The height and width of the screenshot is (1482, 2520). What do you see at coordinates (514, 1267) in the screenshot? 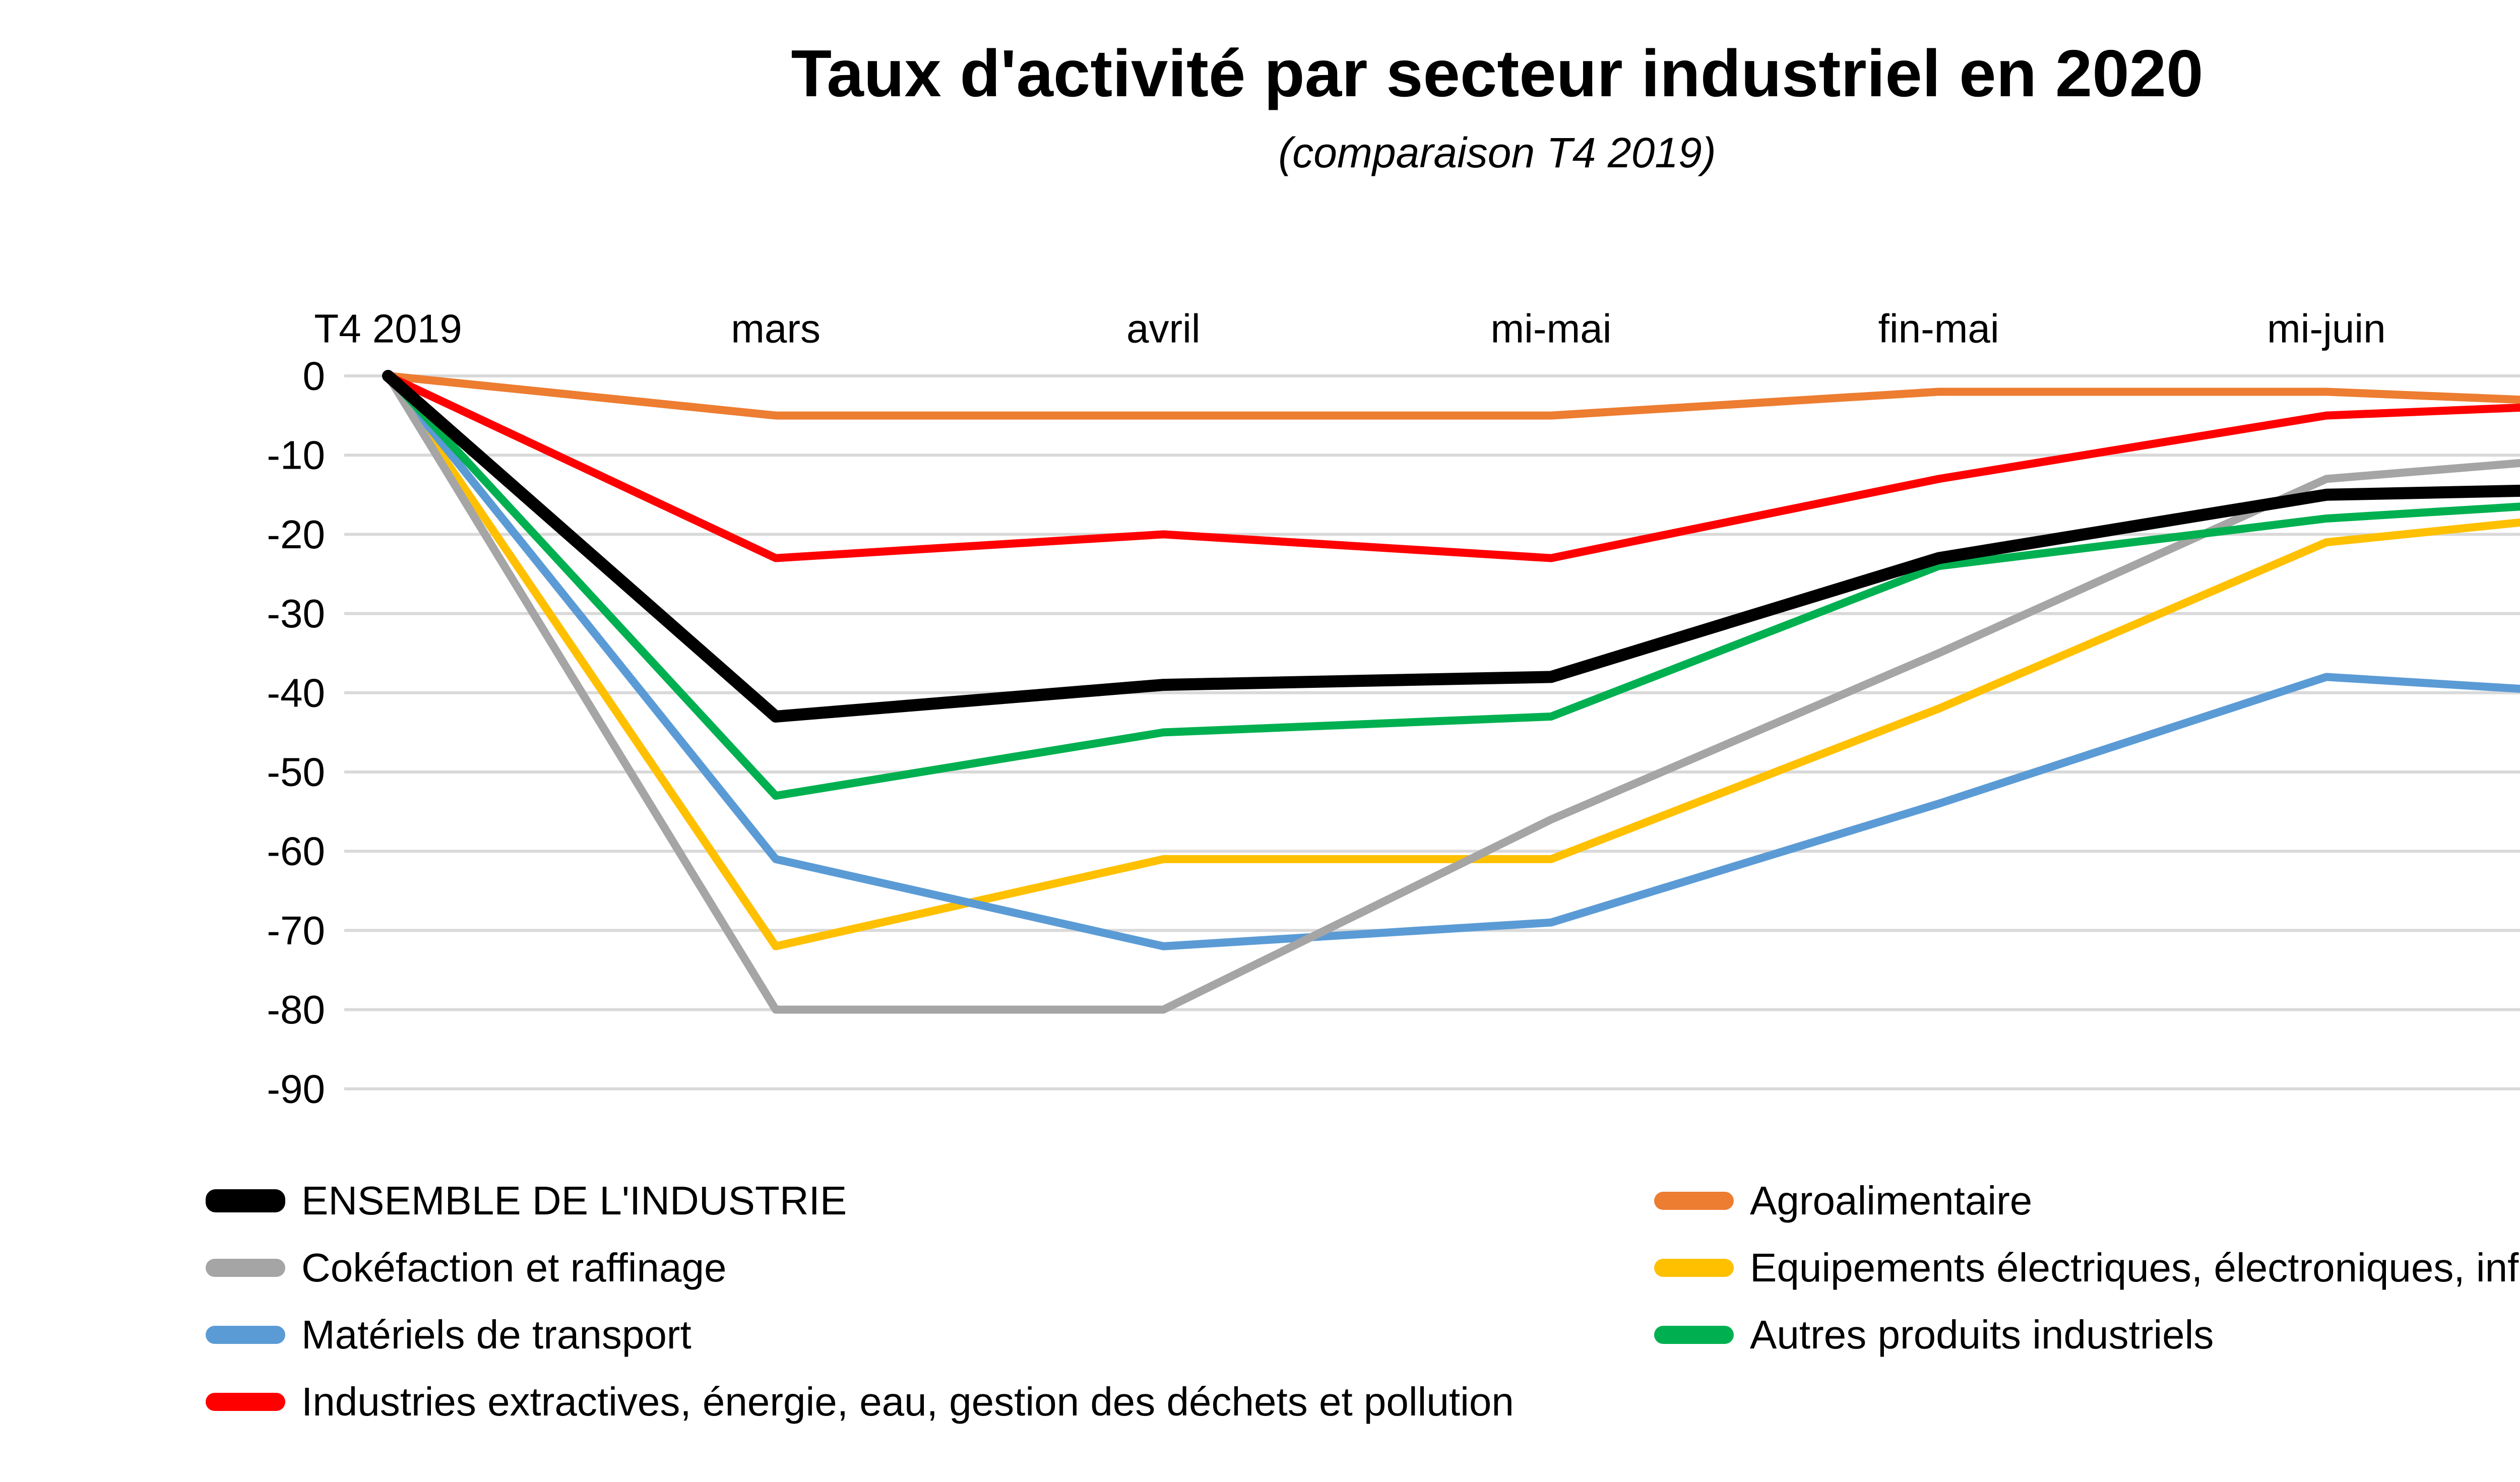
I see `legend-label-cokefaction-et-raffinage: Cokéfaction et raffinage` at bounding box center [514, 1267].